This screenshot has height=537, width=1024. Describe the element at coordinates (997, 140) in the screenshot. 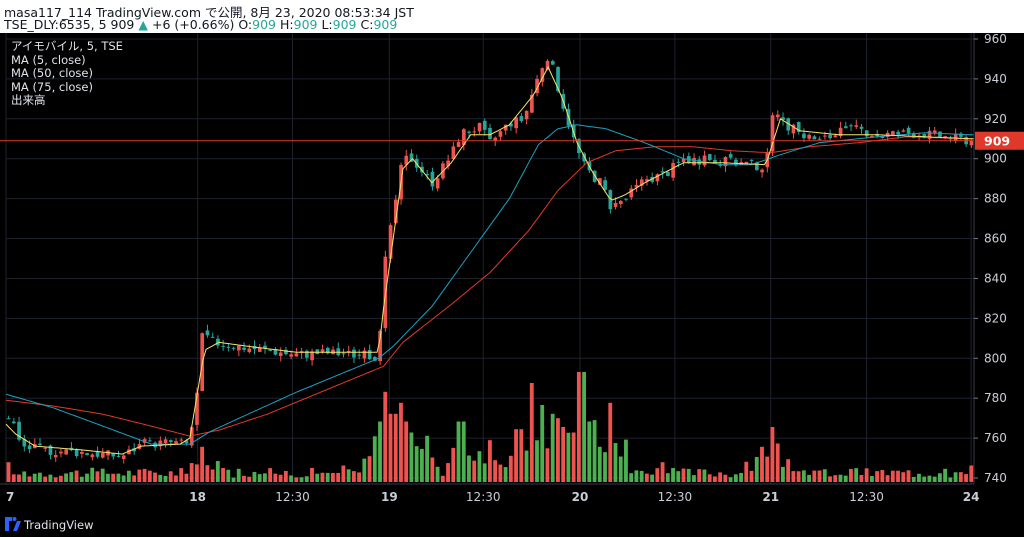

I see `last-price-tag-label: 909` at that location.